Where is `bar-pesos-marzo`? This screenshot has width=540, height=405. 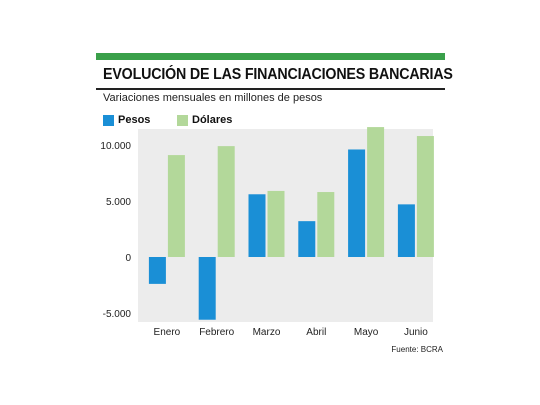
bar-pesos-marzo is located at coordinates (257, 225).